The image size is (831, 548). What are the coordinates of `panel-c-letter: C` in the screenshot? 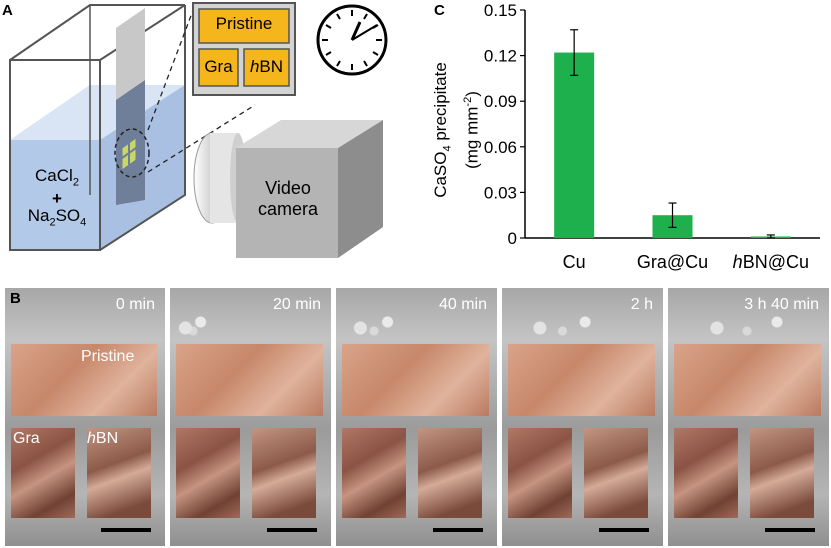 It's located at (439, 10).